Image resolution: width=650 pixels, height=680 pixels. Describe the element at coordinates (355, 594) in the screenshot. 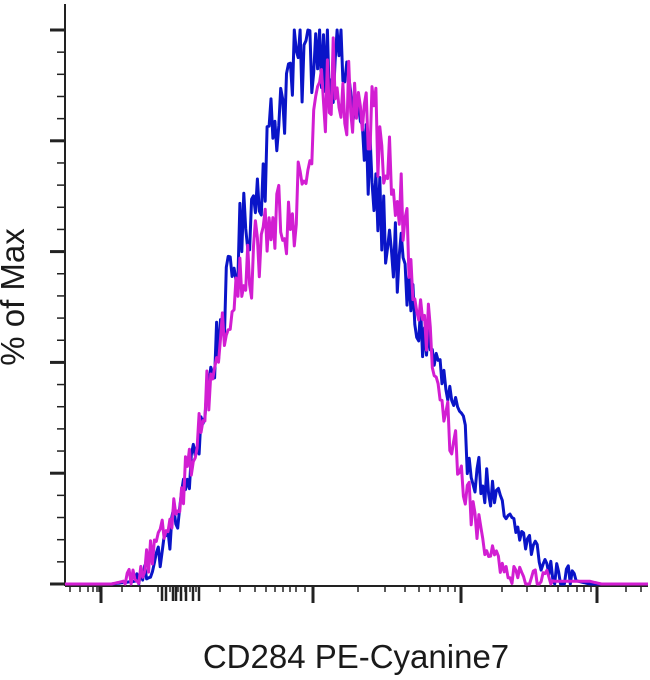

I see `x-axis-ticks` at that location.